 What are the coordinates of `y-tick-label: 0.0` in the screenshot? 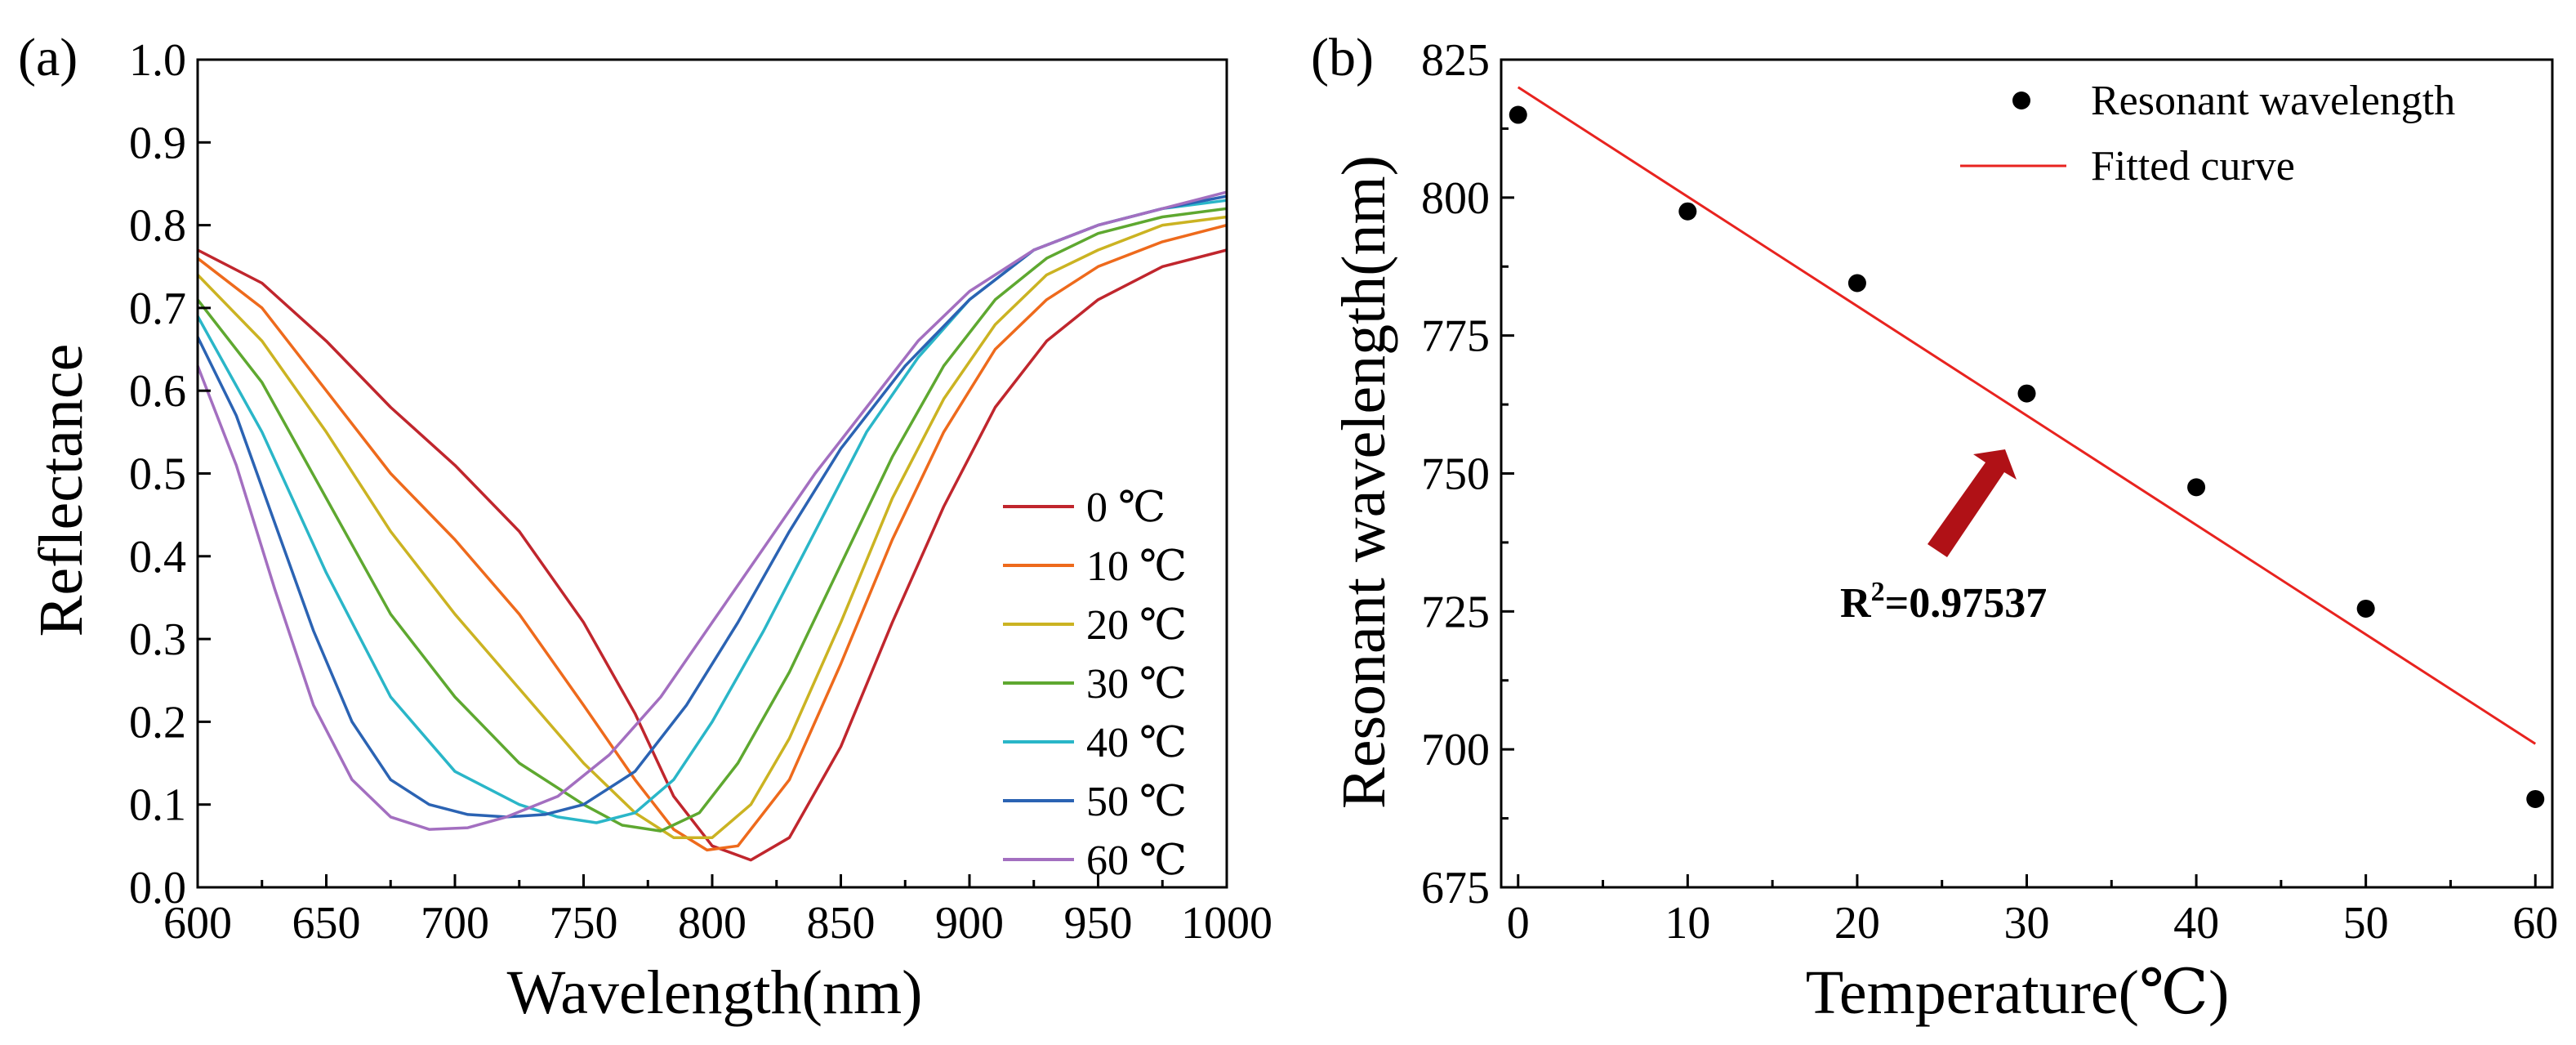 It's located at (157, 888).